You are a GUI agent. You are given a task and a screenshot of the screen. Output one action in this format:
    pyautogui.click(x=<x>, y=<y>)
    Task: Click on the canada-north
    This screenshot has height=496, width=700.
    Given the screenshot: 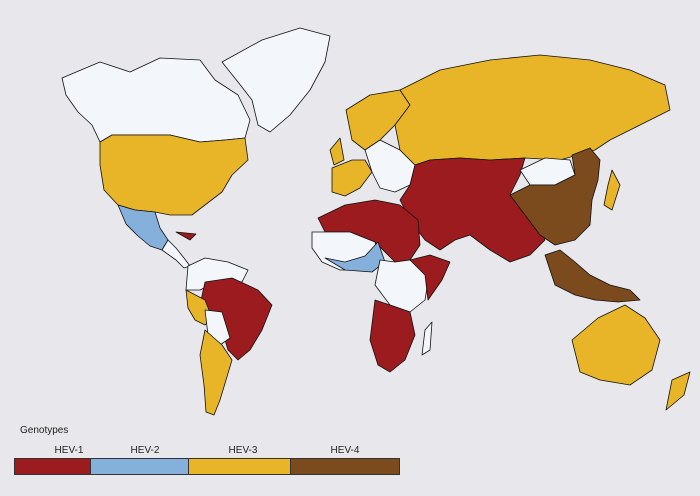 What is the action you would take?
    pyautogui.click(x=156, y=100)
    